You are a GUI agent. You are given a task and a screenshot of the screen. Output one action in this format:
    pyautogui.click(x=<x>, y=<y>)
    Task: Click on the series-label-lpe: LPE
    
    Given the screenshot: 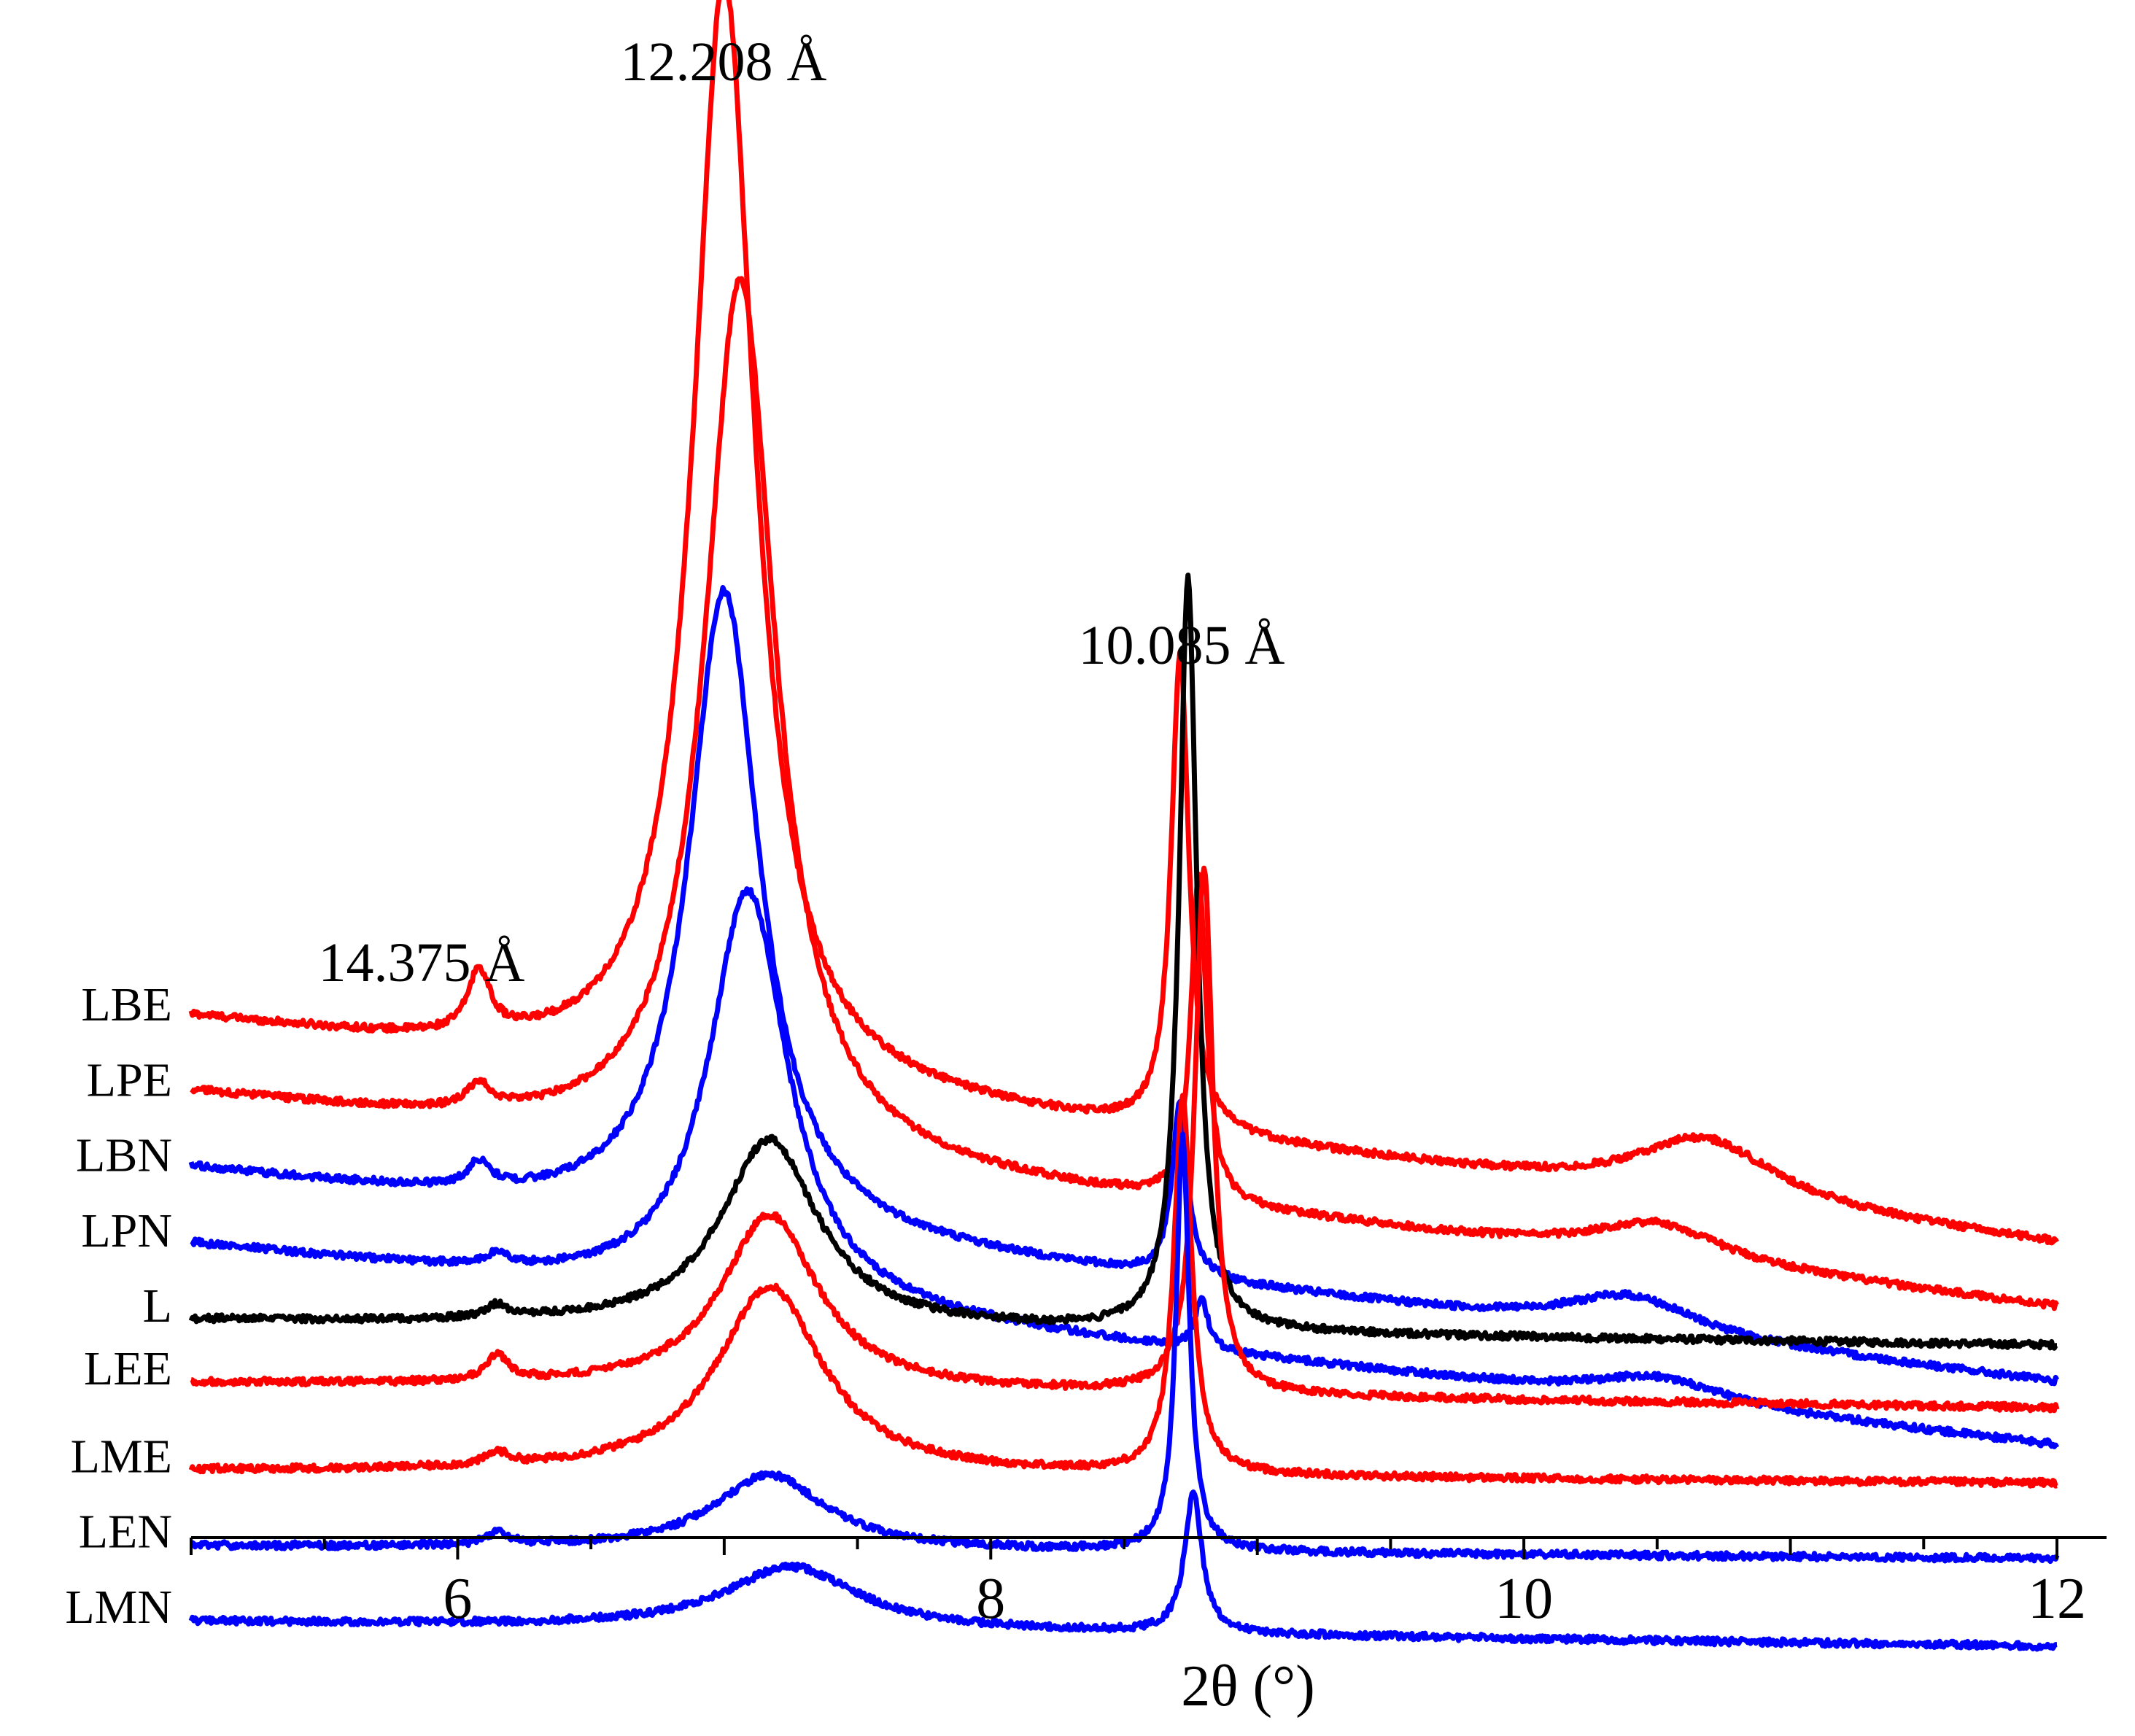 What is the action you would take?
    pyautogui.click(x=129, y=1080)
    